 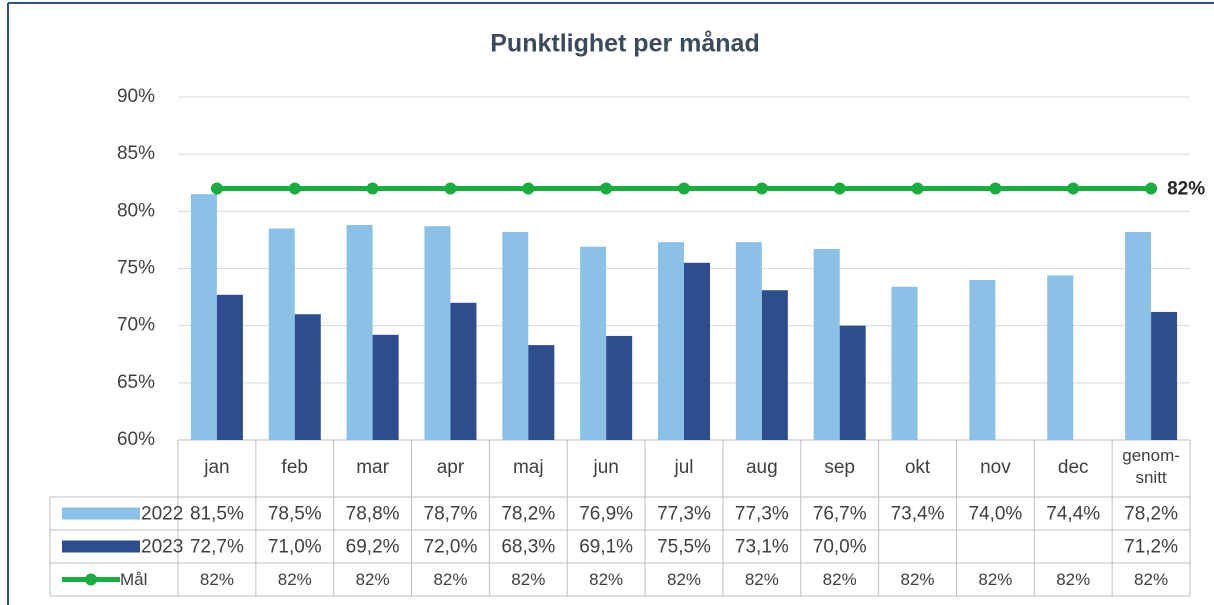 I want to click on legend-label: 2023, so click(x=162, y=547).